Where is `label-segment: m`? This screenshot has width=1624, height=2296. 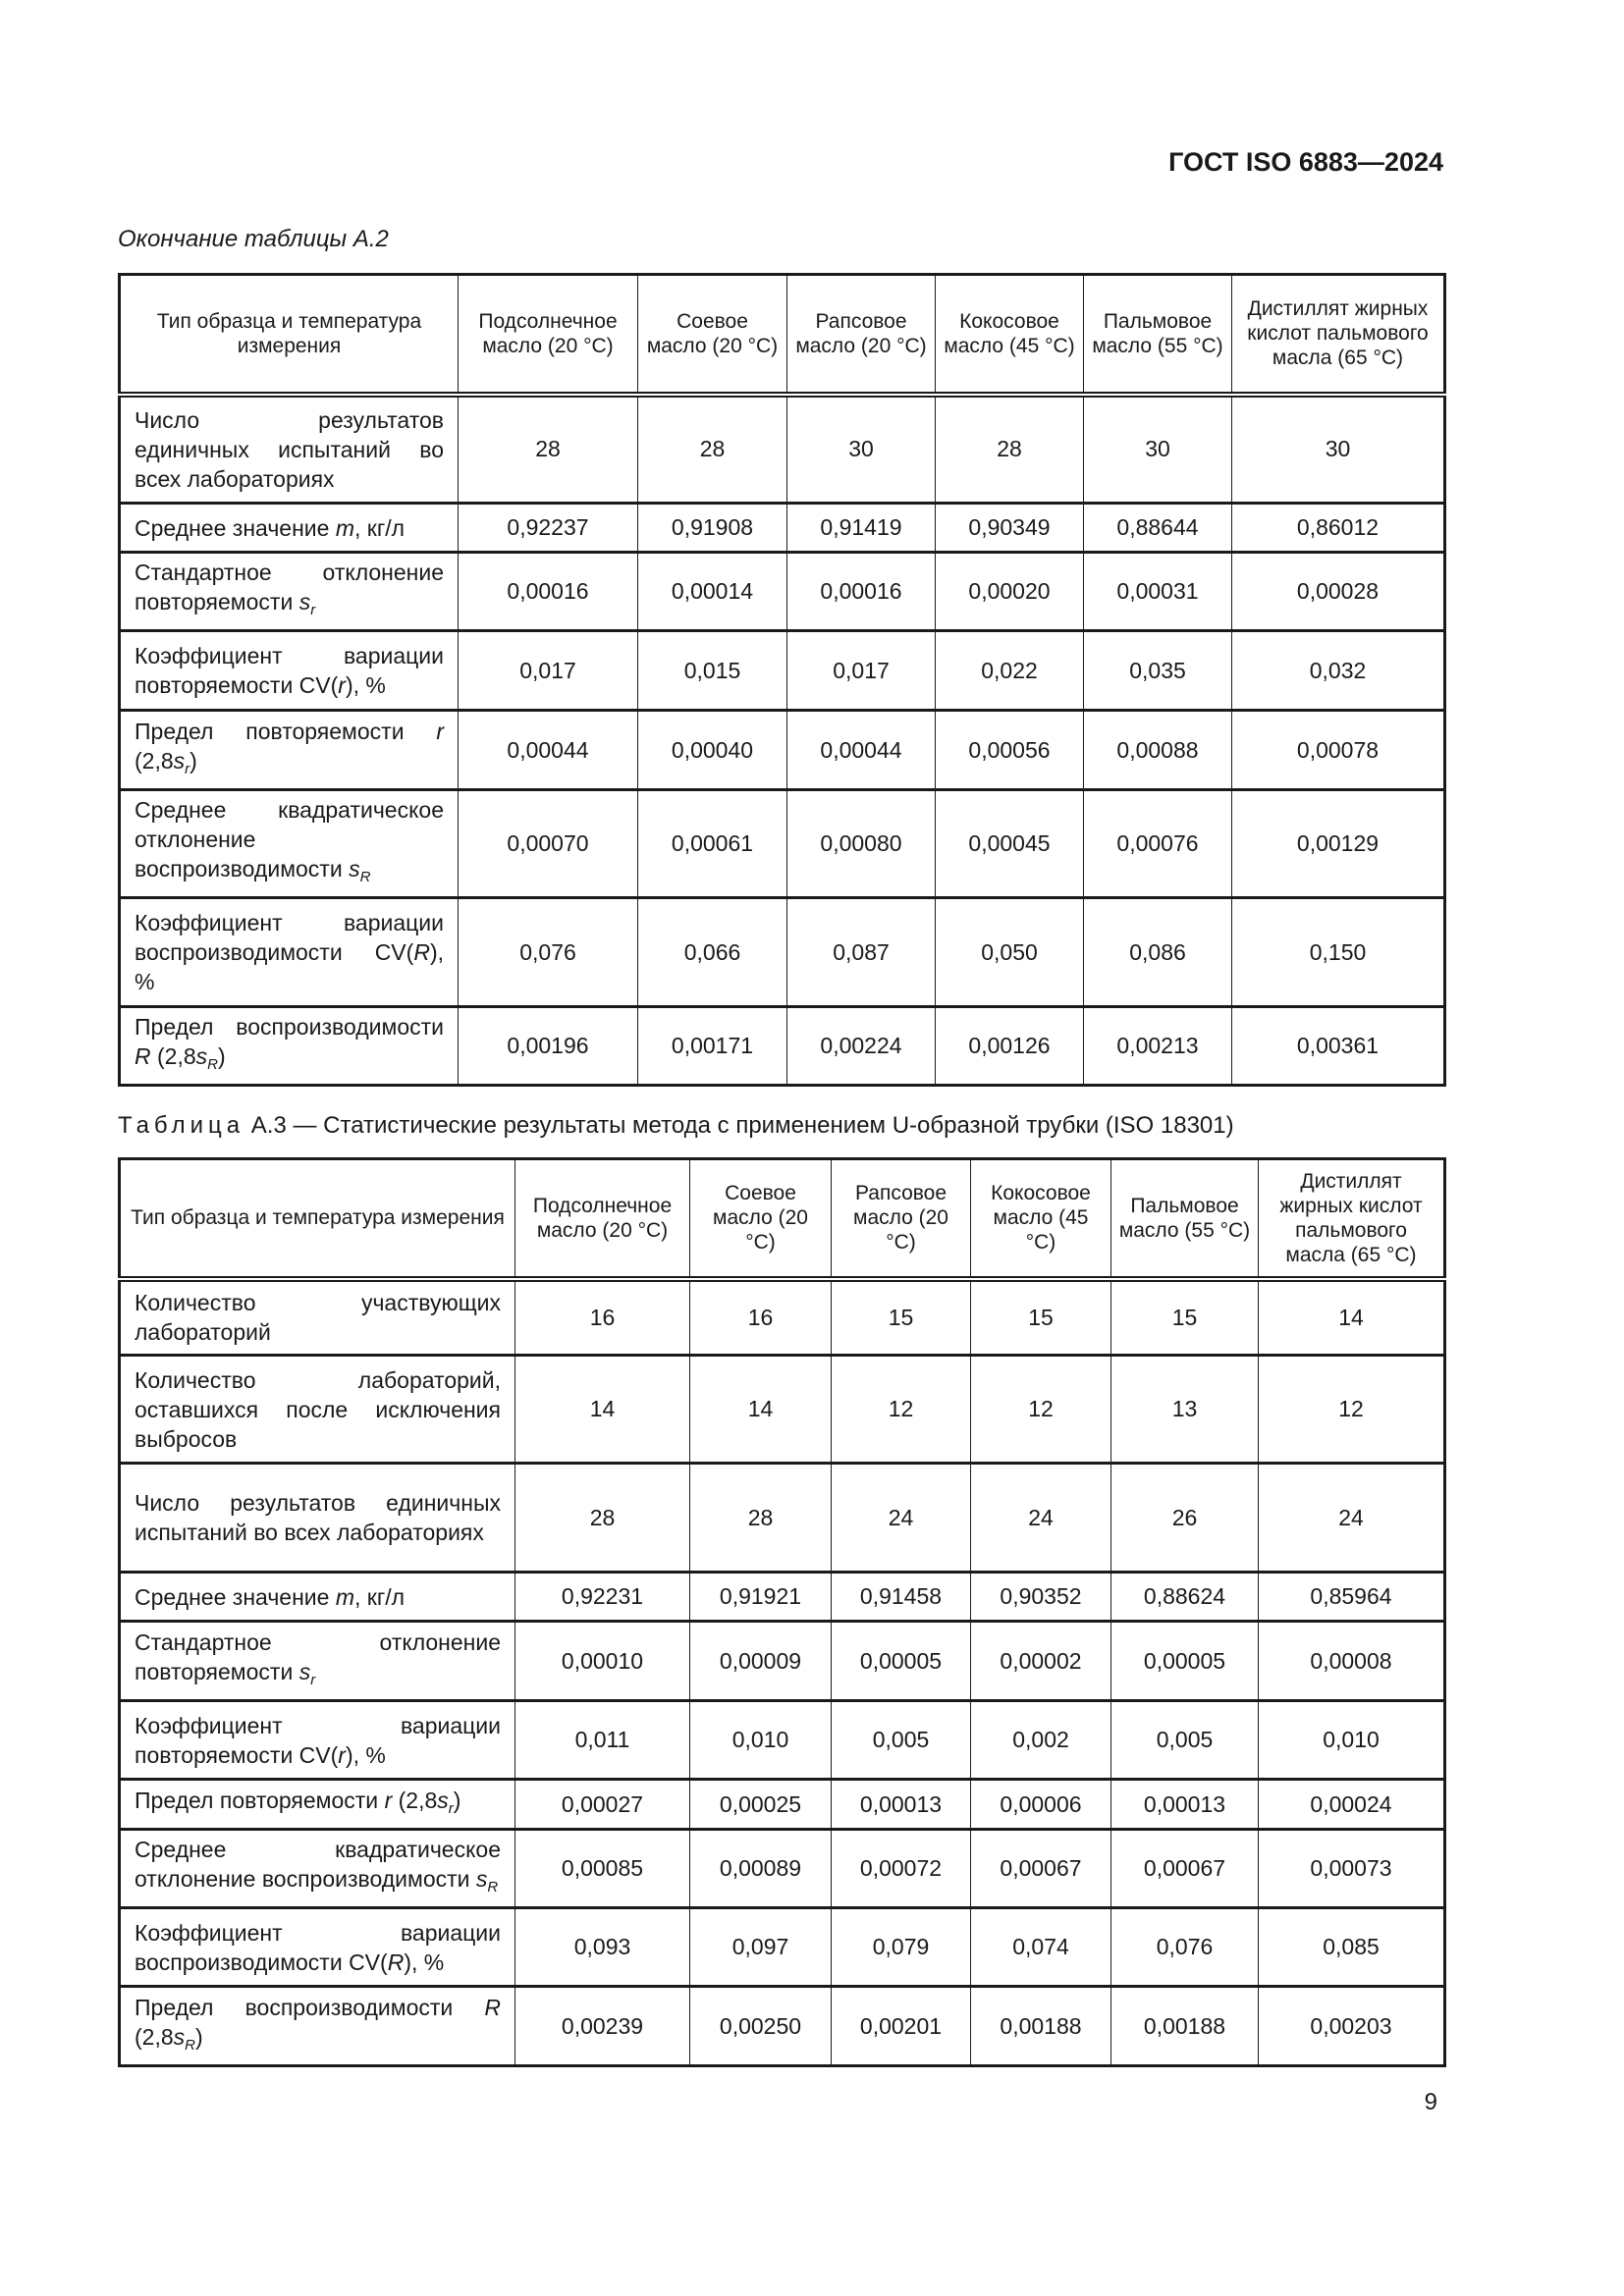 label-segment: m is located at coordinates (344, 527).